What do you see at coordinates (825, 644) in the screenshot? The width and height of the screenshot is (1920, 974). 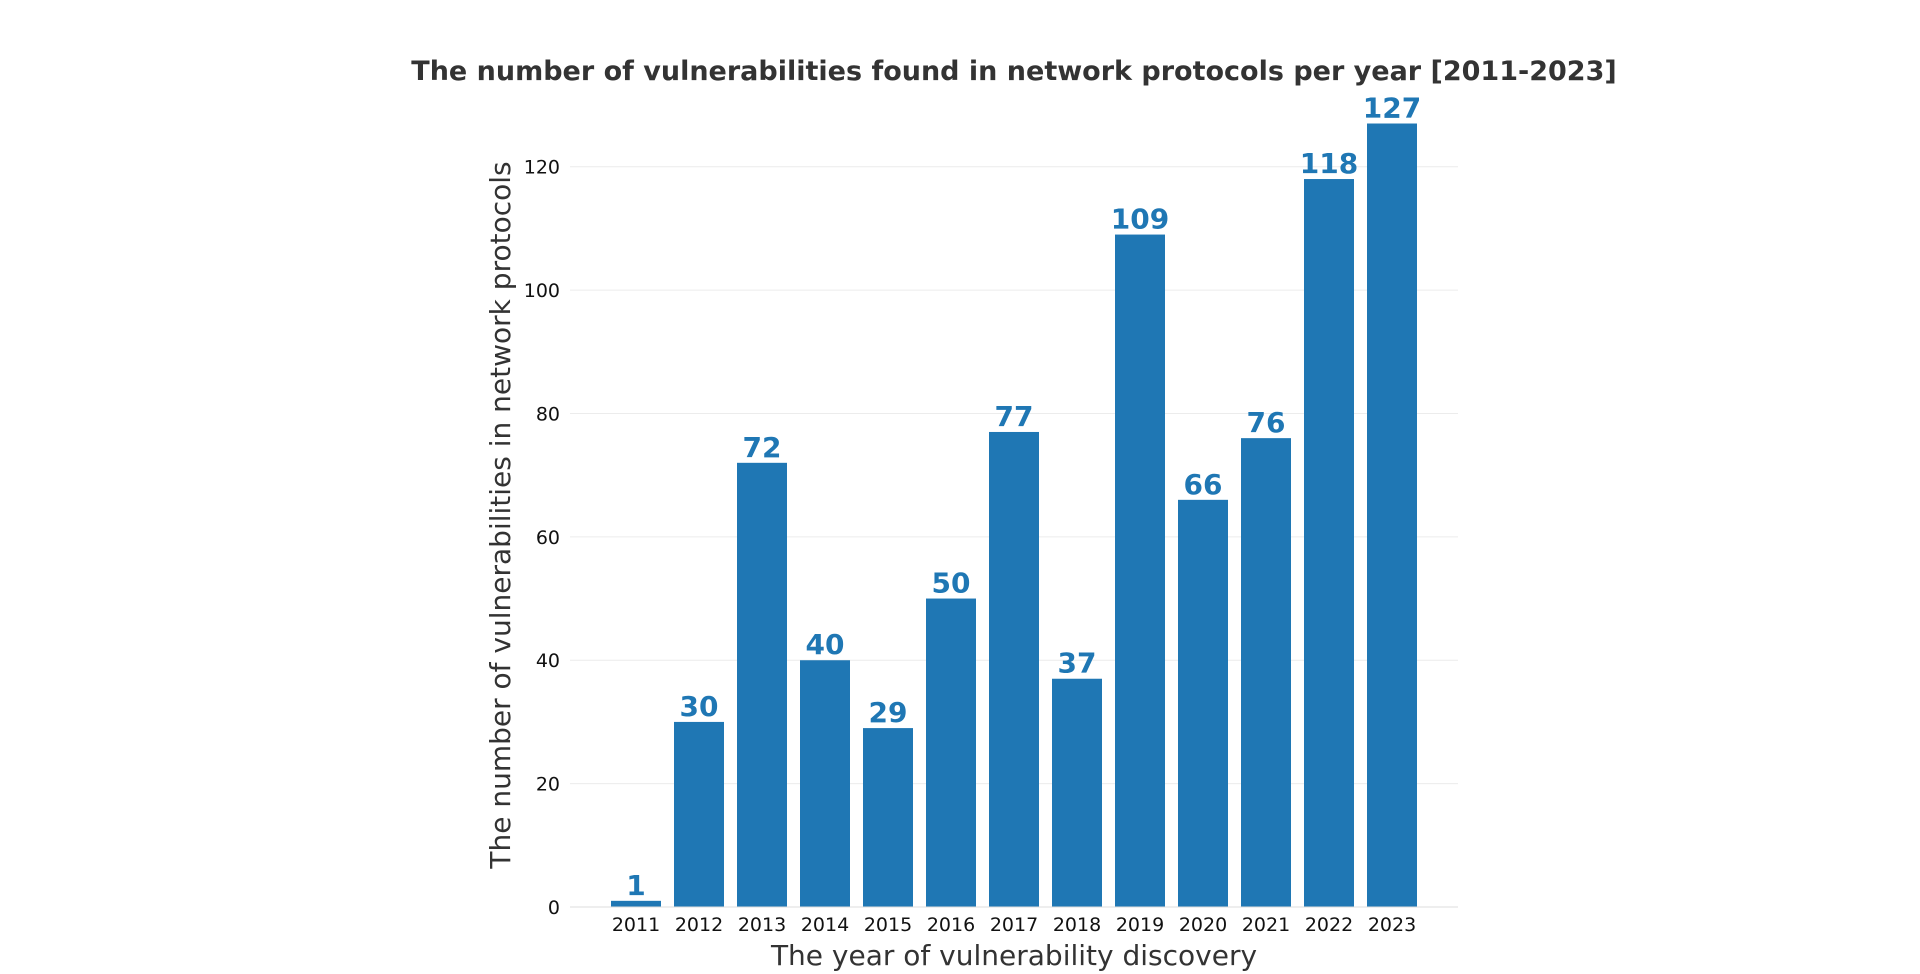 I see `data-label-2014: 40` at bounding box center [825, 644].